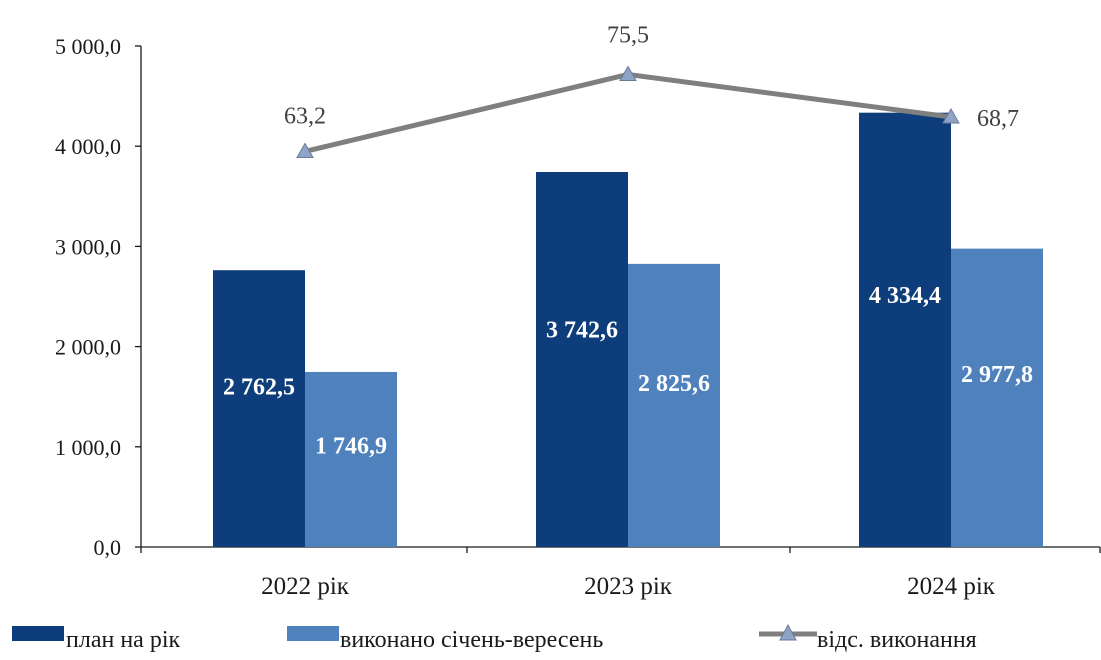 The image size is (1101, 660). I want to click on bar-data-label: 4 334,4, so click(905, 296).